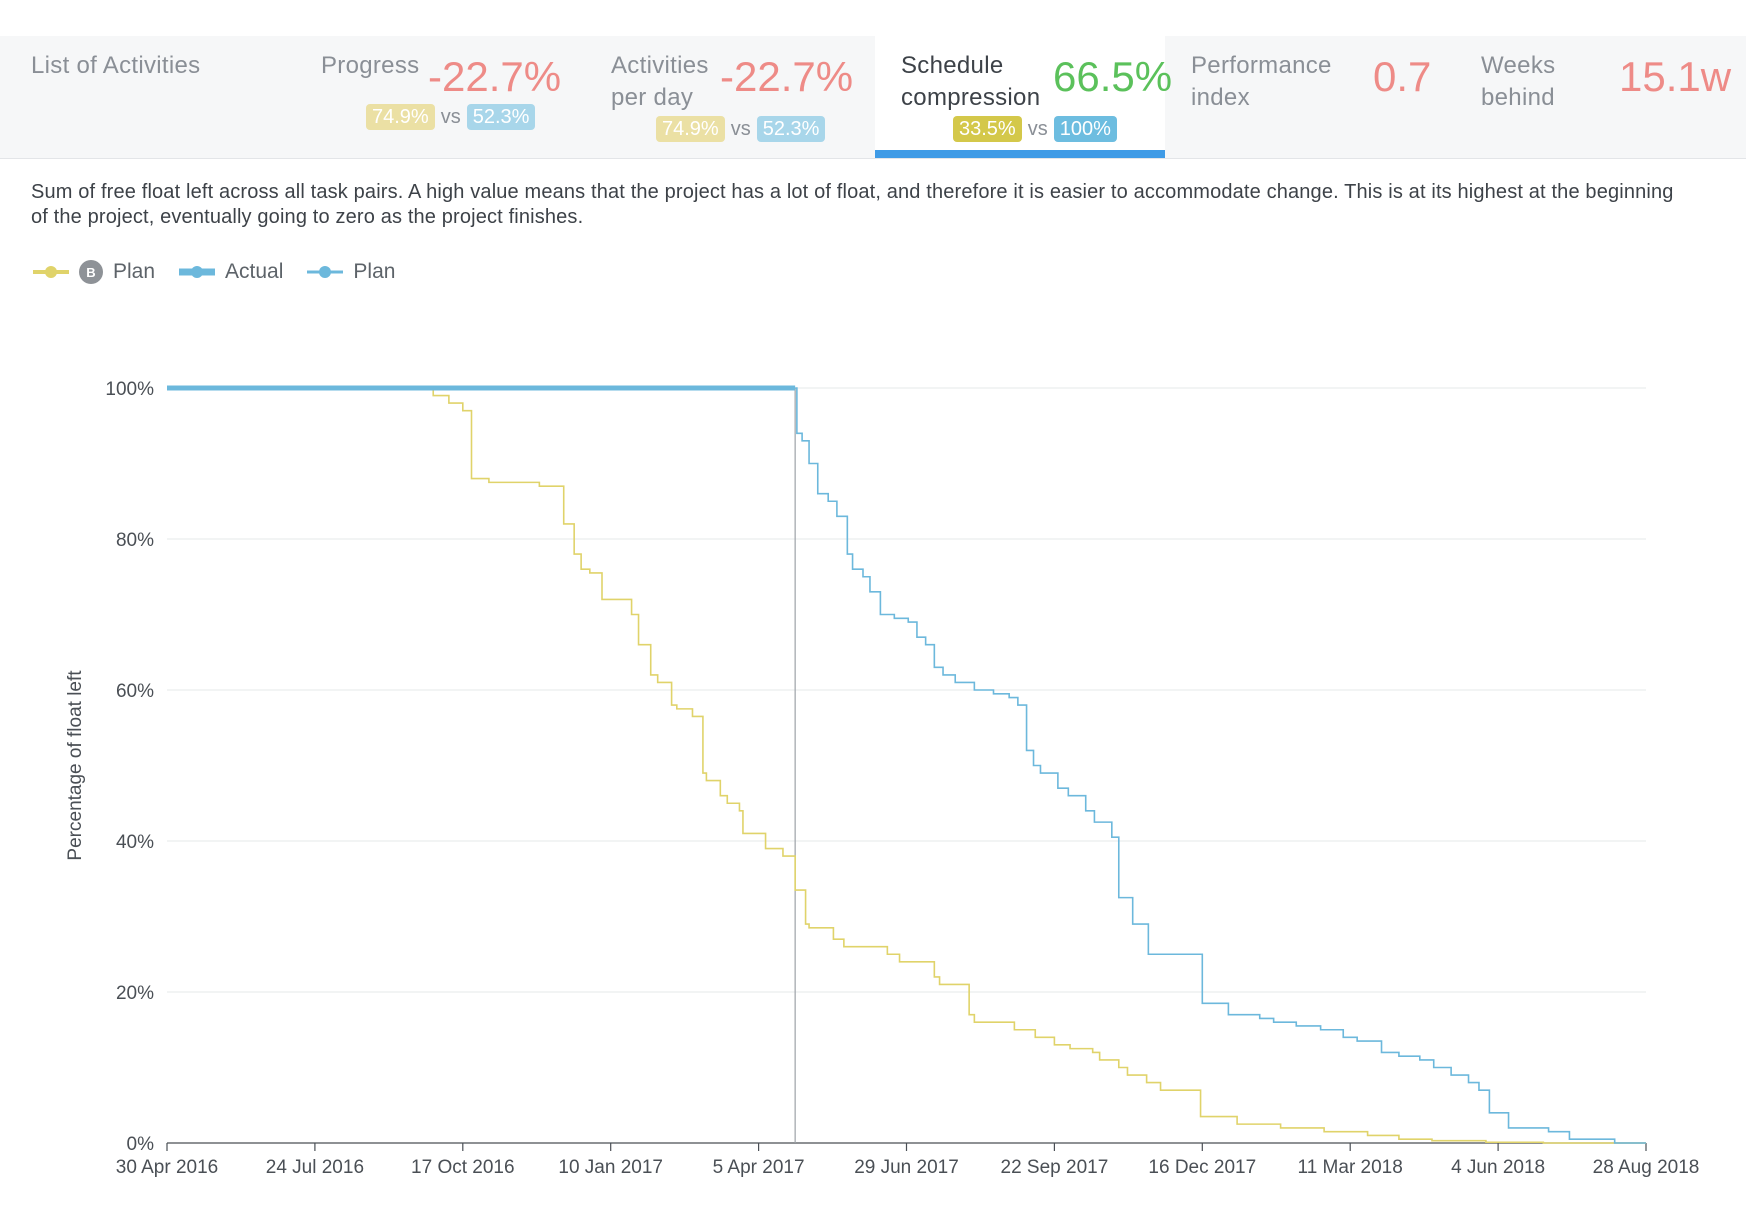 Image resolution: width=1754 pixels, height=1208 pixels. What do you see at coordinates (135, 691) in the screenshot?
I see `y-tick-label: 60%` at bounding box center [135, 691].